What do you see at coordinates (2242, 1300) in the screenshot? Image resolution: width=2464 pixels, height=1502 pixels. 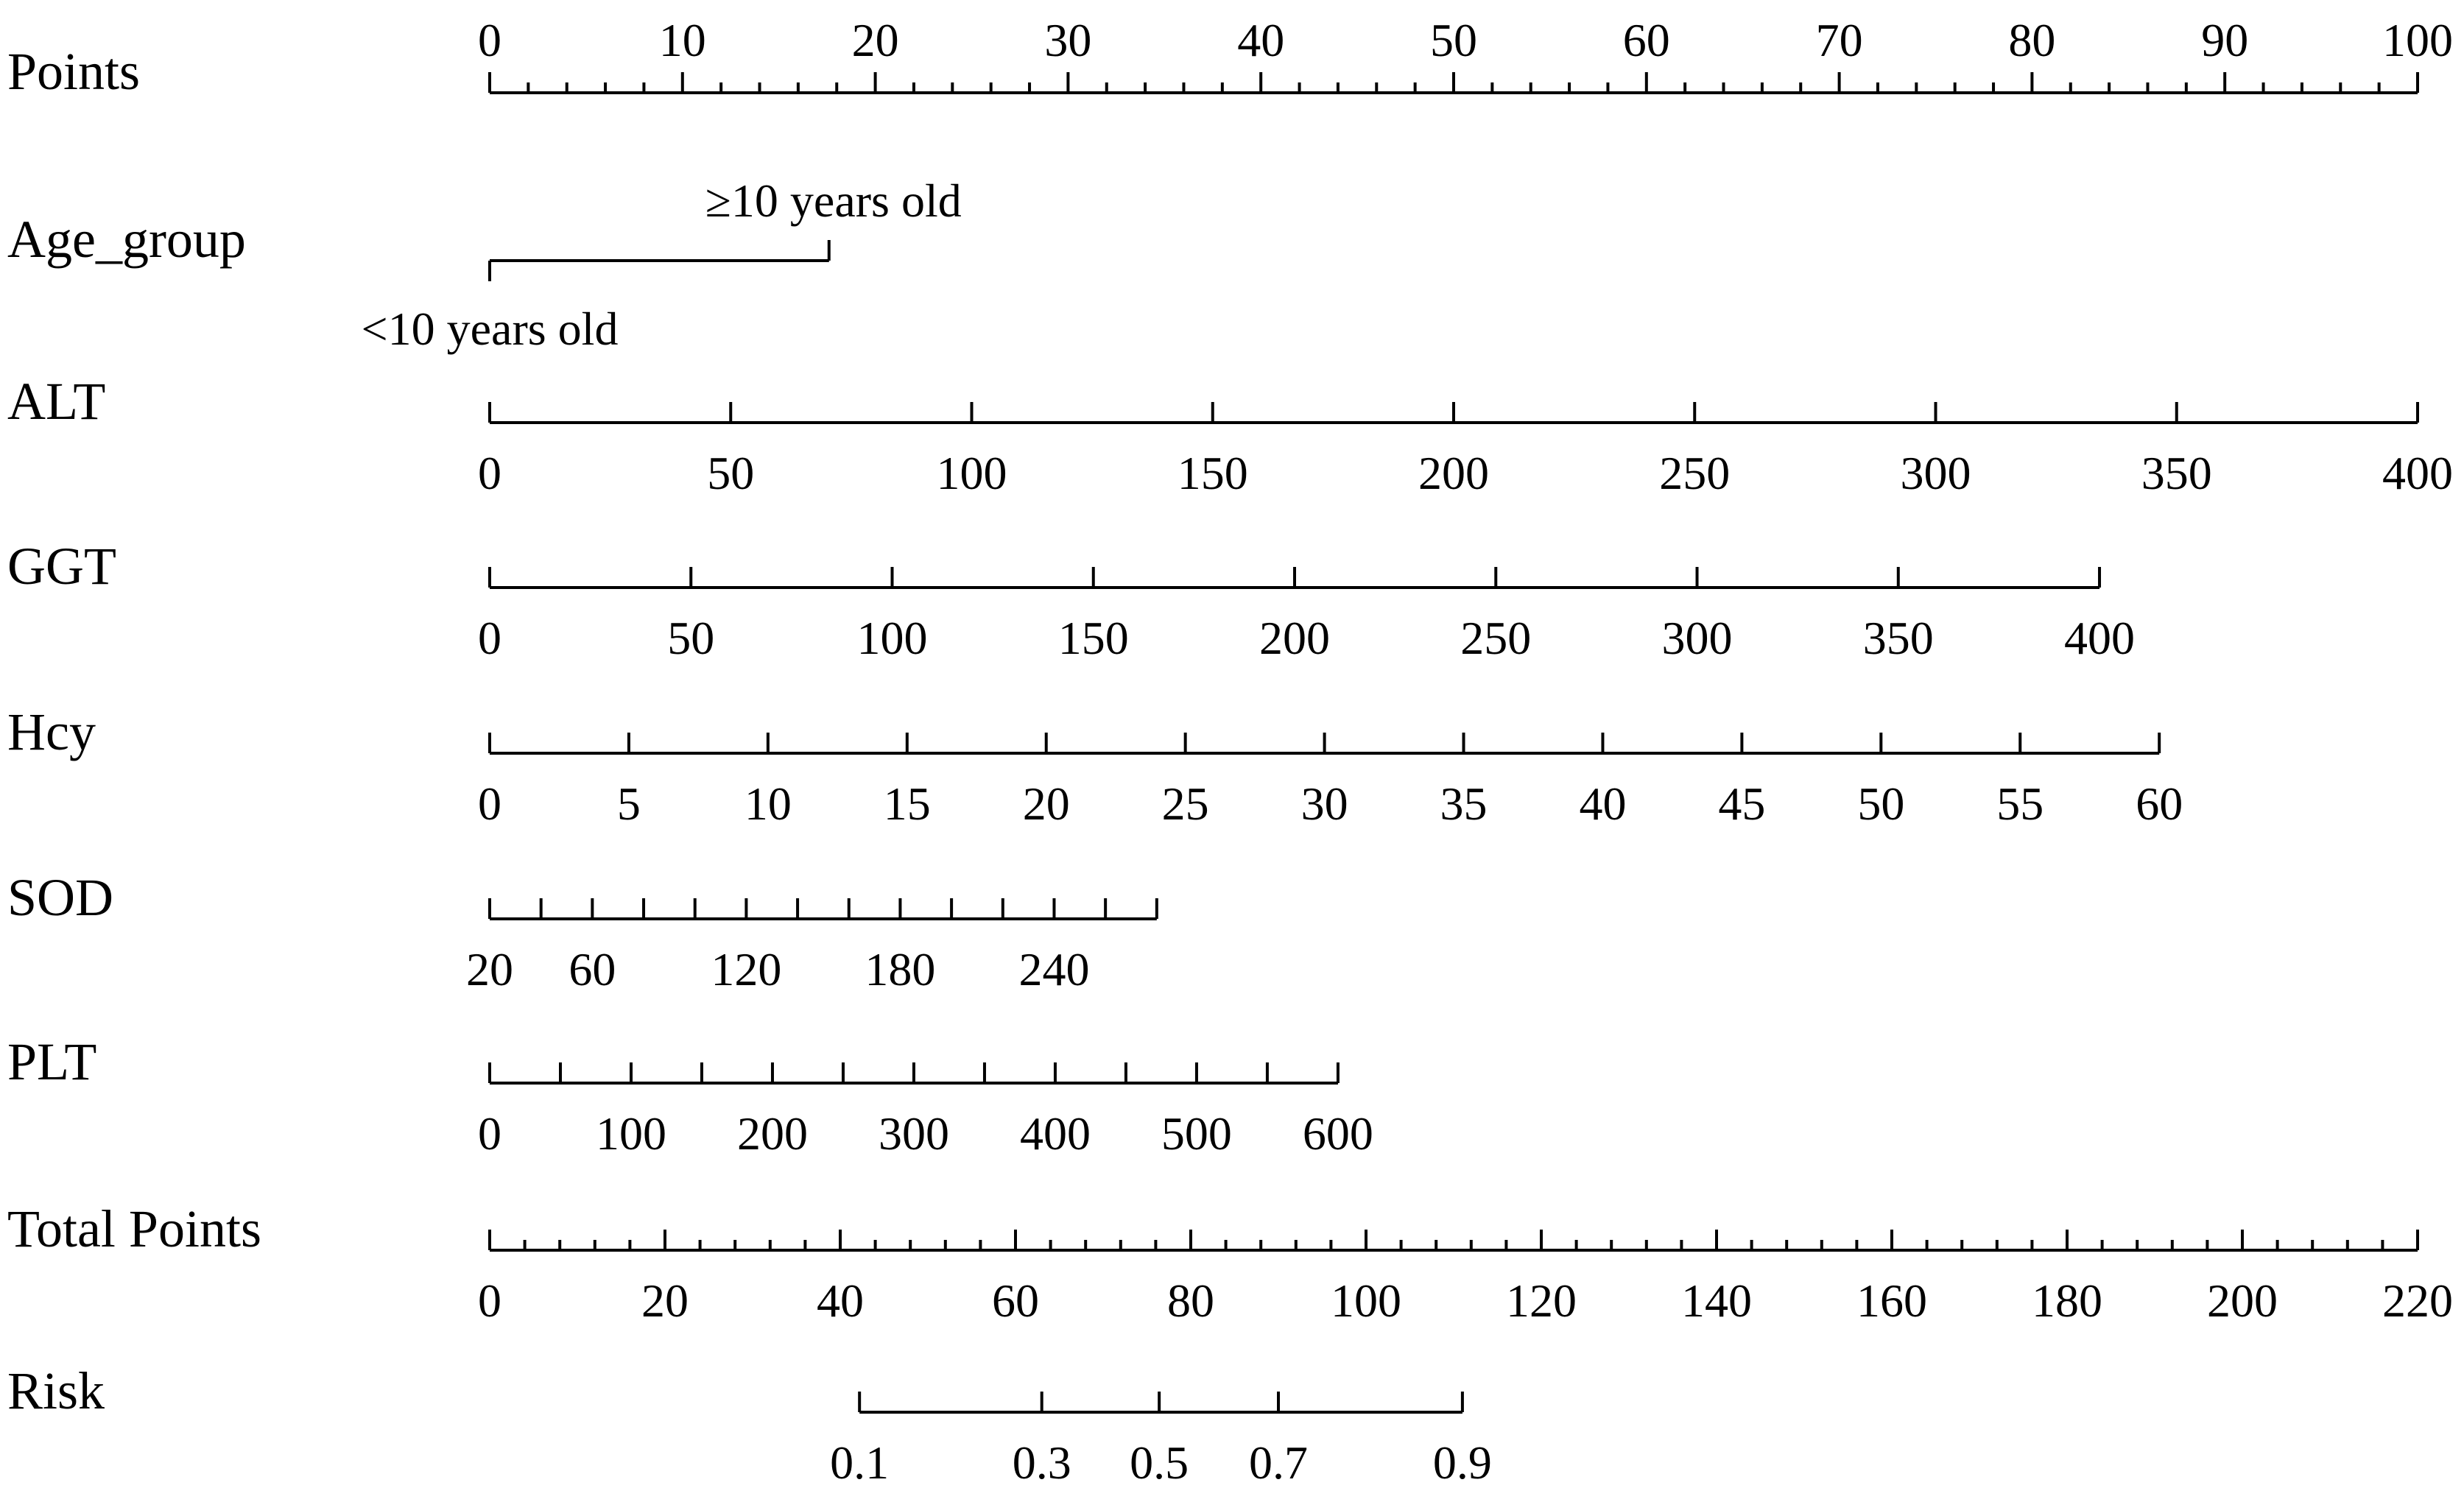 I see `total-points-tick-label: 200` at bounding box center [2242, 1300].